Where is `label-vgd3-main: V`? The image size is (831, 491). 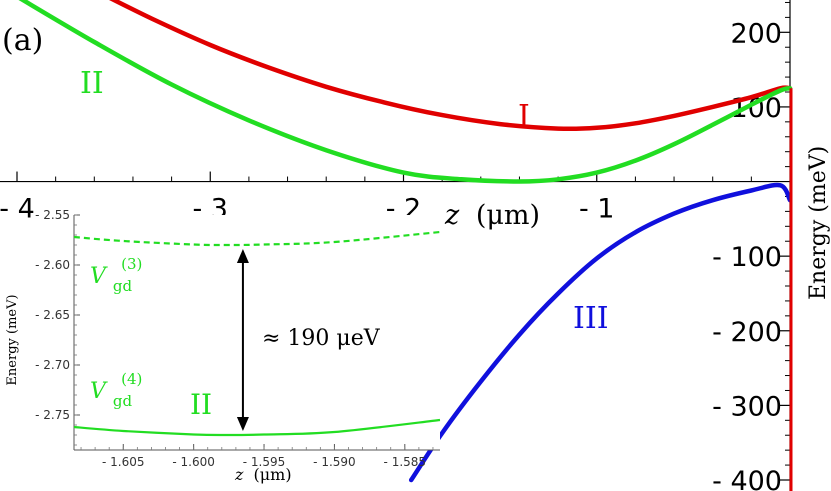 label-vgd3-main: V is located at coordinates (99, 276).